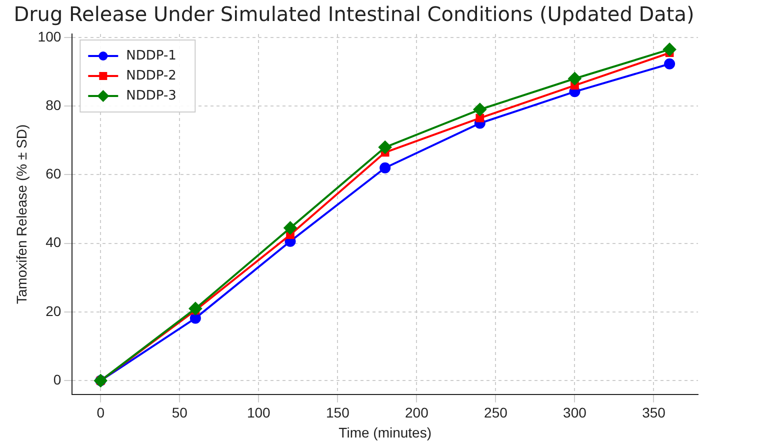  I want to click on x-tick-label: 250, so click(496, 412).